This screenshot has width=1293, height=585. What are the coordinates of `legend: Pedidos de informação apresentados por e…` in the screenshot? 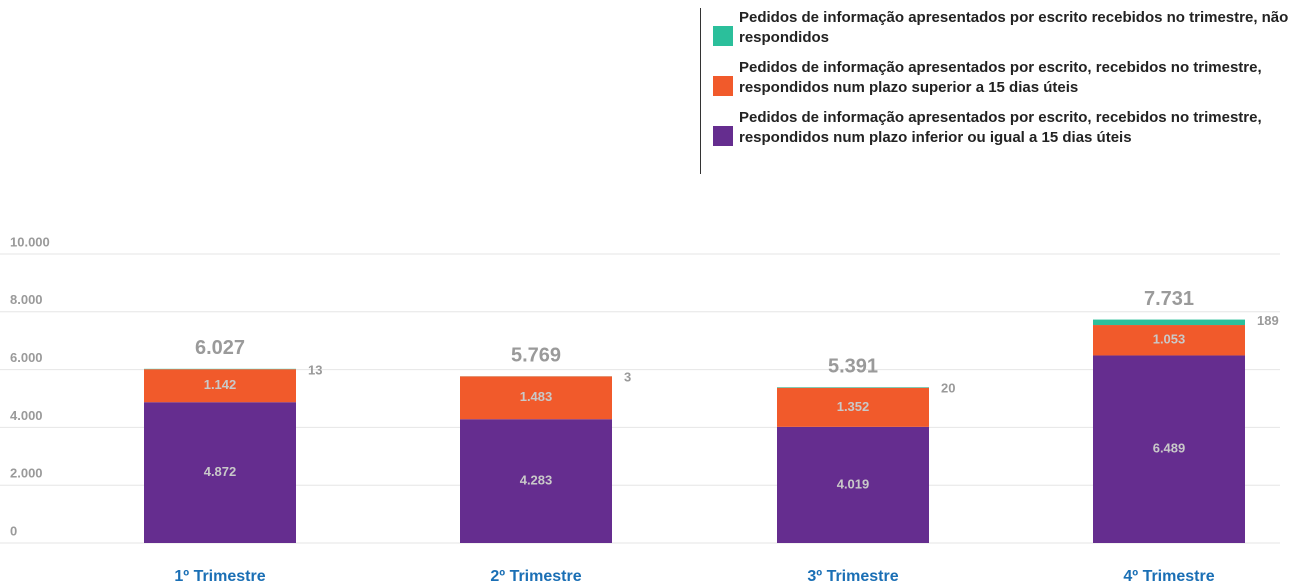 It's located at (996, 91).